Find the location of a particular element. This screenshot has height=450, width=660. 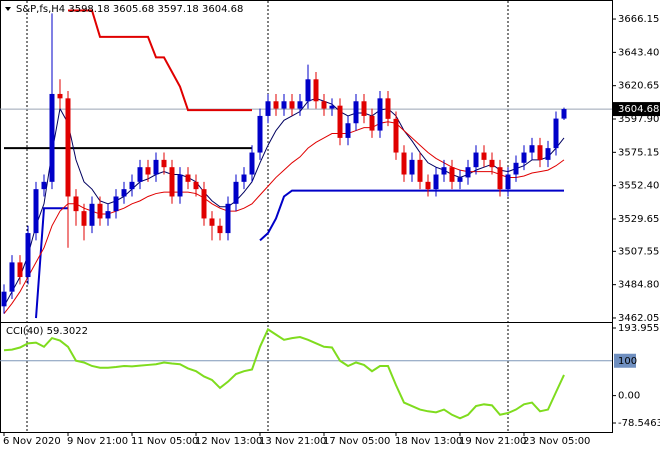

indicator-name: CCI(40) is located at coordinates (25, 331).